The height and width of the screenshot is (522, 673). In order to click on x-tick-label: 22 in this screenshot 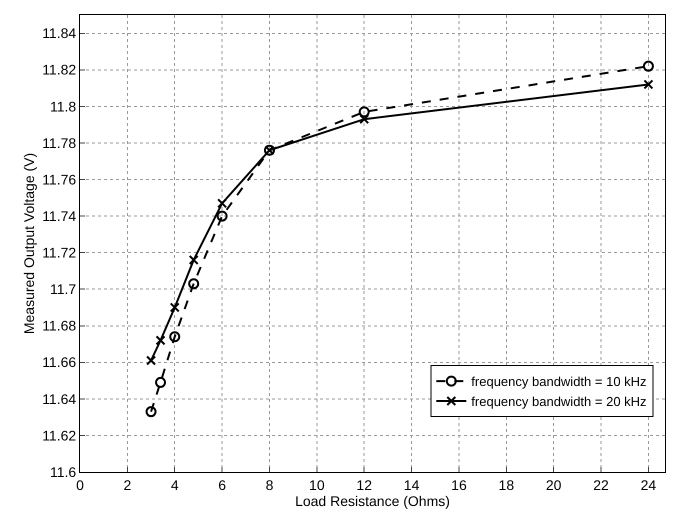, I will do `click(601, 484)`.